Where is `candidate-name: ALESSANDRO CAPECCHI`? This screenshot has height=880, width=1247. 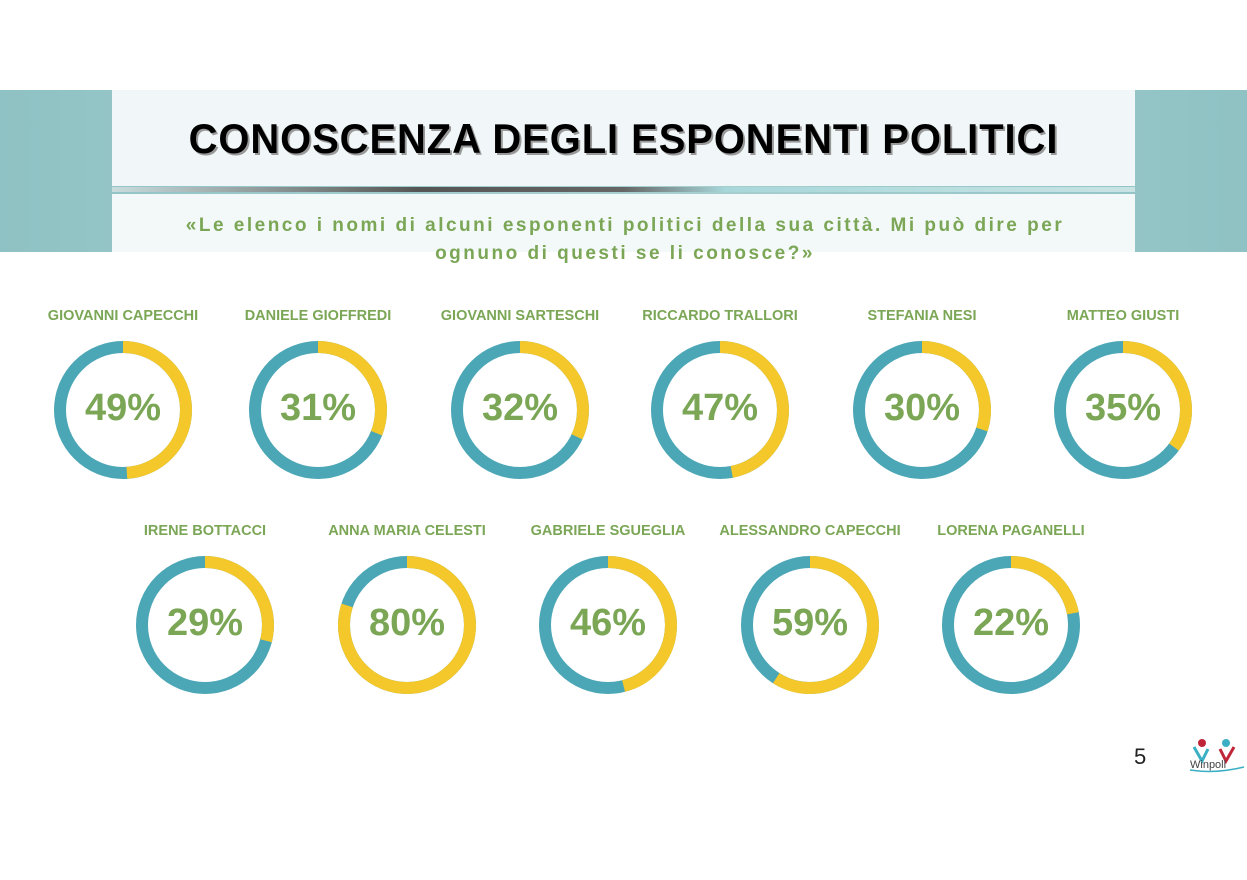
candidate-name: ALESSANDRO CAPECCHI is located at coordinates (810, 531).